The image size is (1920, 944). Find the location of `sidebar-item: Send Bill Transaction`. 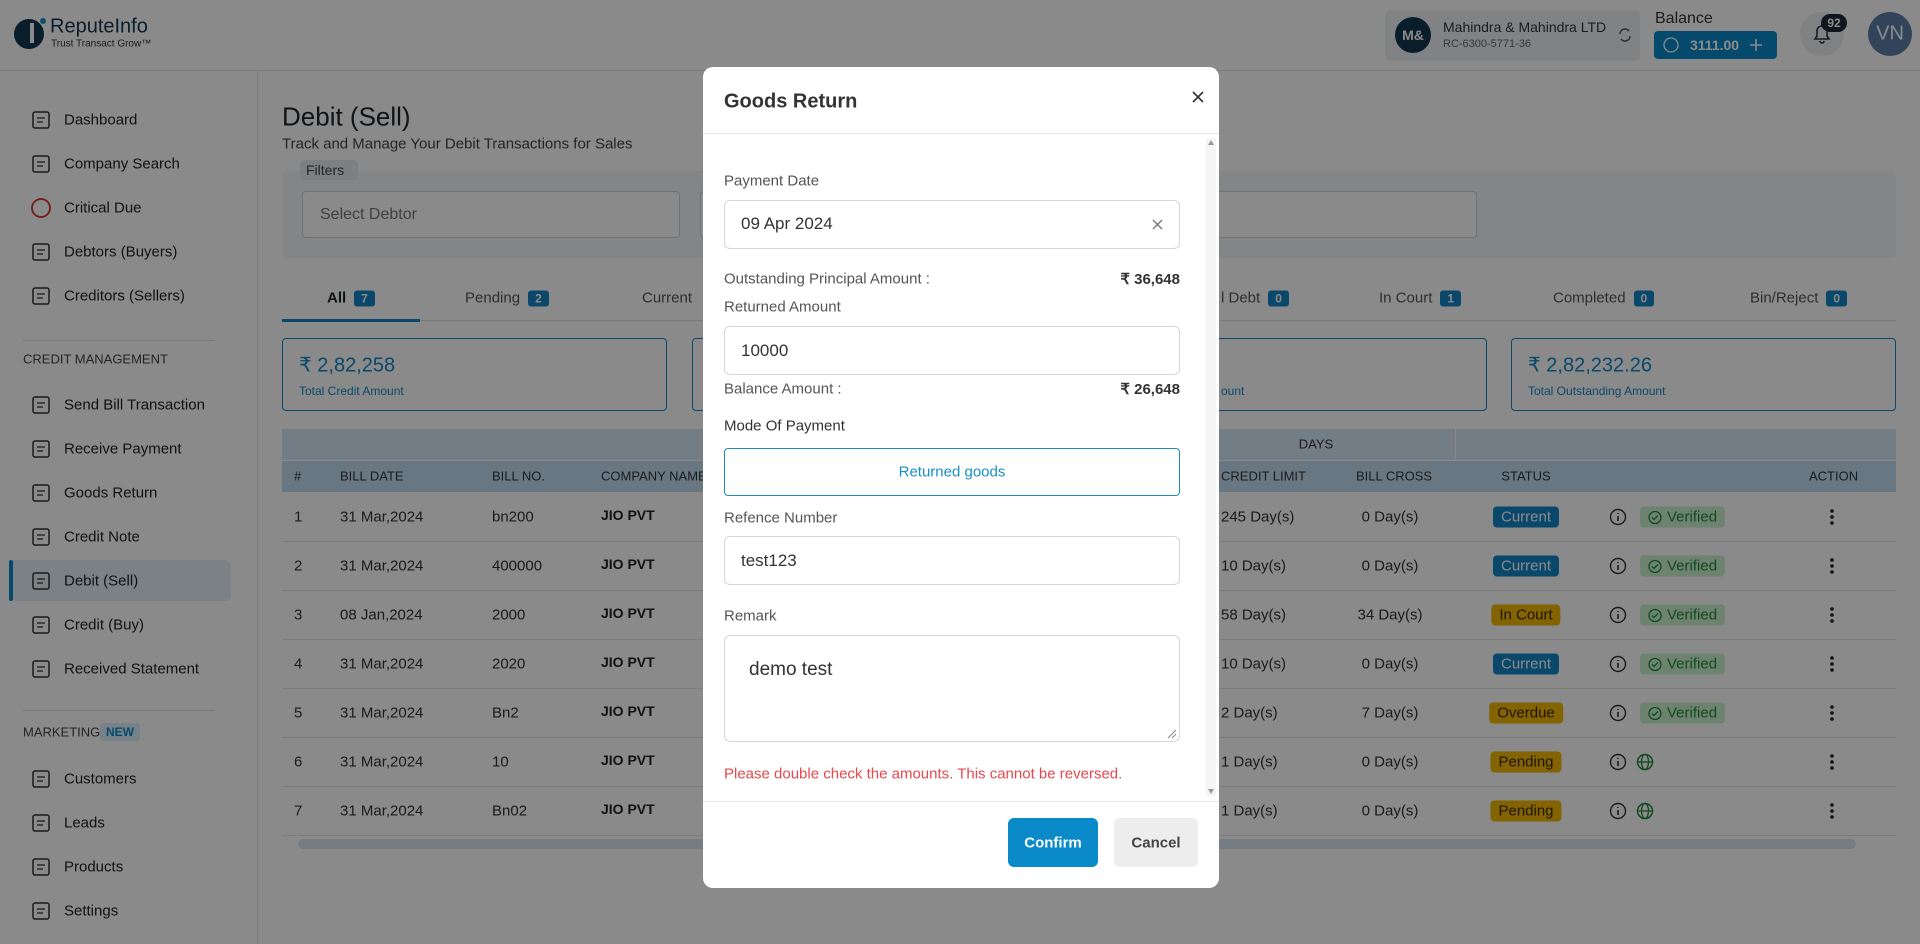

sidebar-item: Send Bill Transaction is located at coordinates (134, 405).